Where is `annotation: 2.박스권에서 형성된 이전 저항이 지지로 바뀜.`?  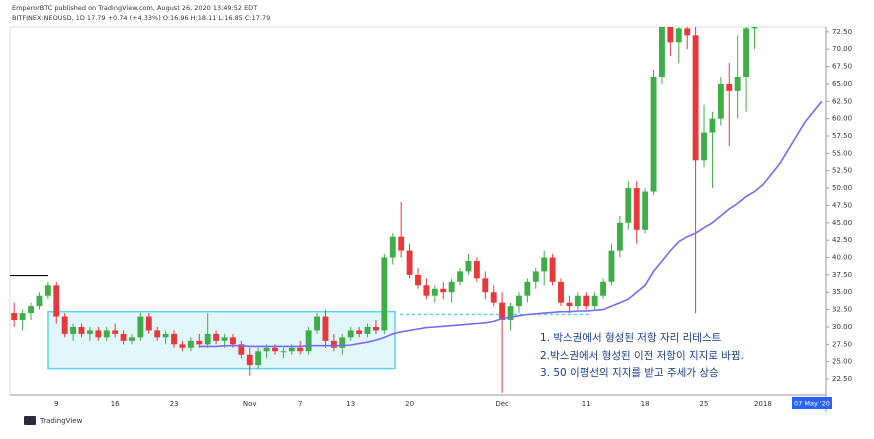
annotation: 2.박스권에서 형성된 이전 저항이 지지로 바뀜. is located at coordinates (642, 356).